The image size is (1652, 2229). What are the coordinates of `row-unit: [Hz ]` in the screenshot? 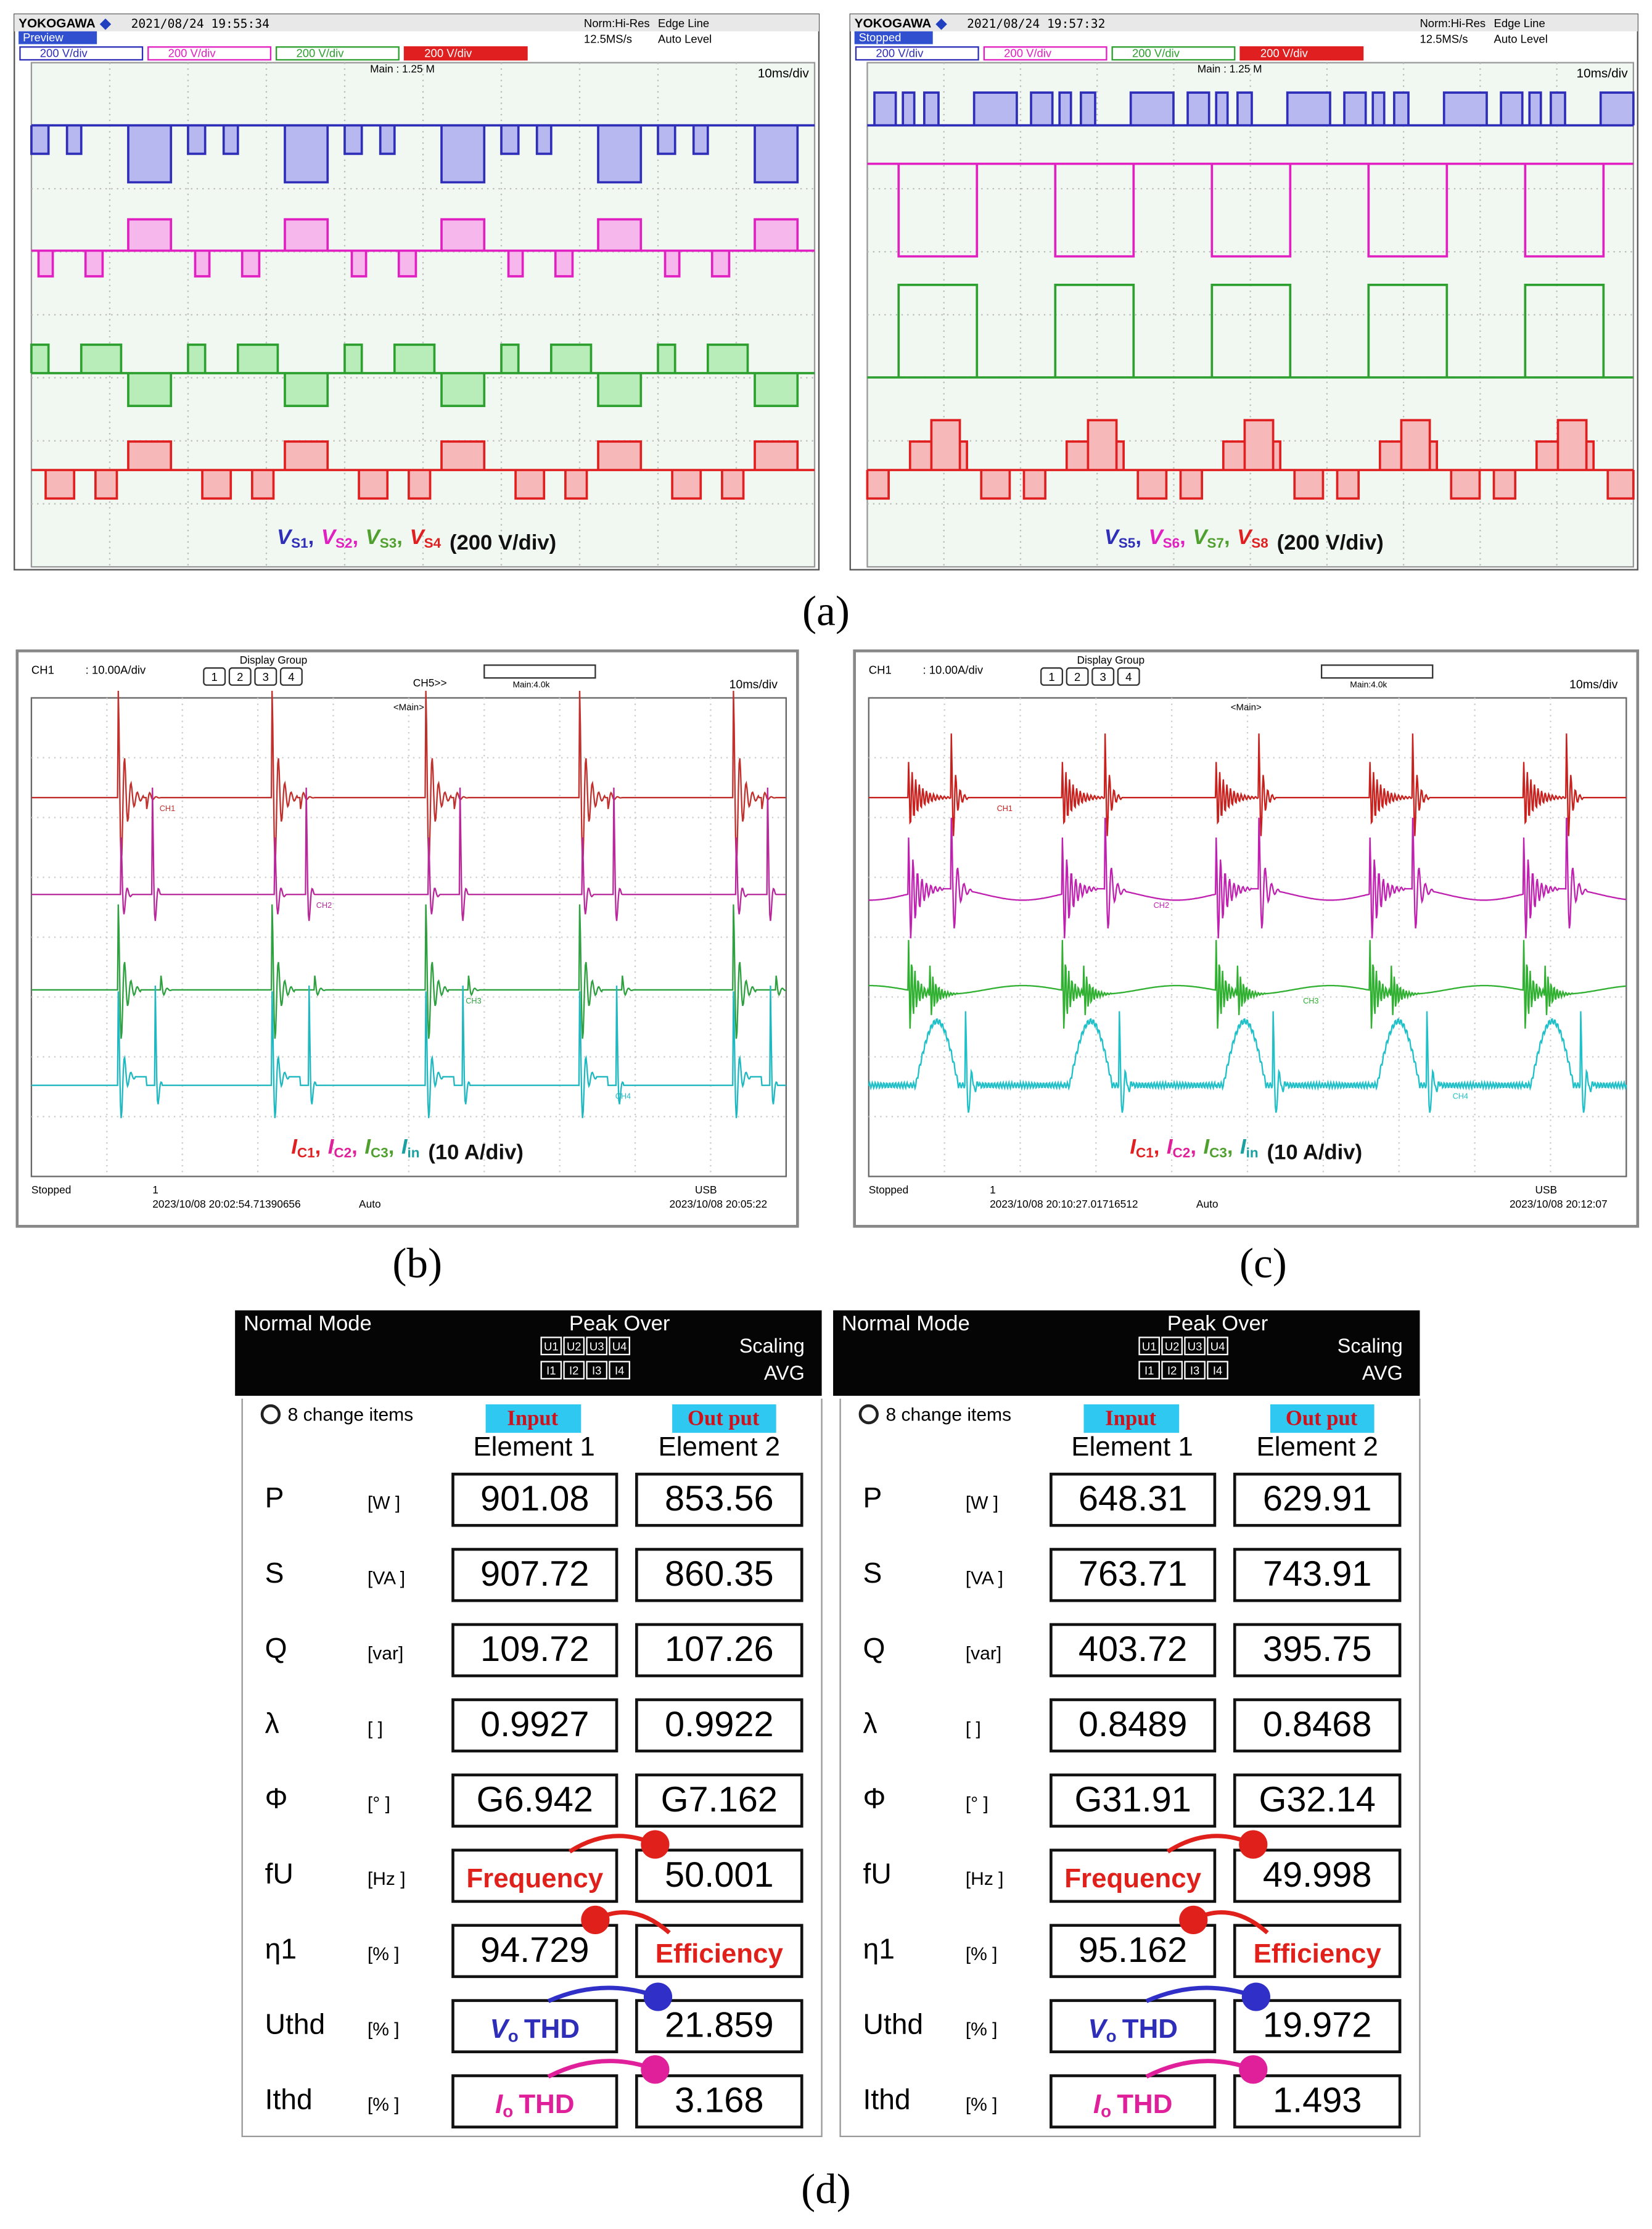 It's located at (387, 1879).